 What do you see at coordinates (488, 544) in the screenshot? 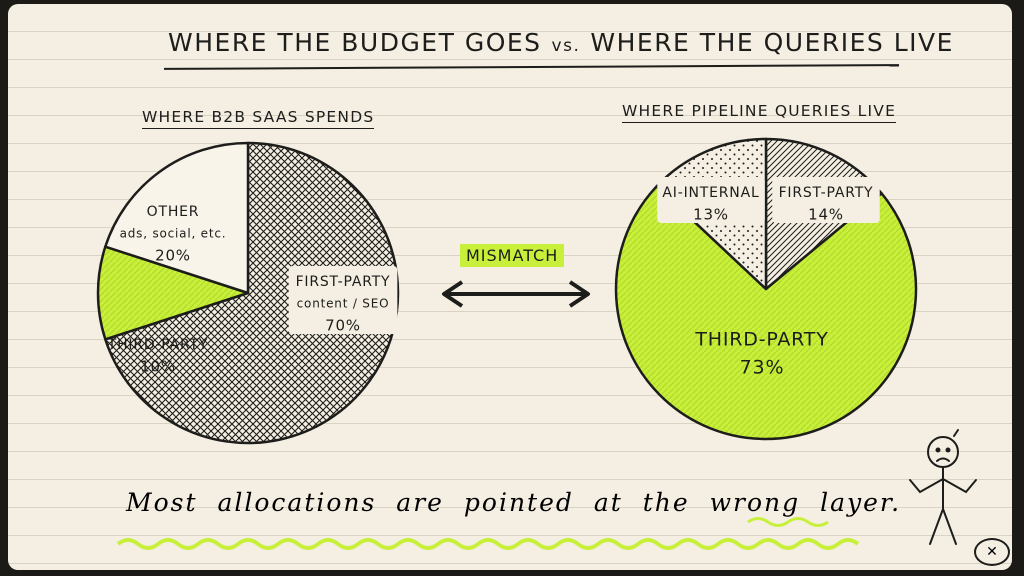
I see `footer-squiggle` at bounding box center [488, 544].